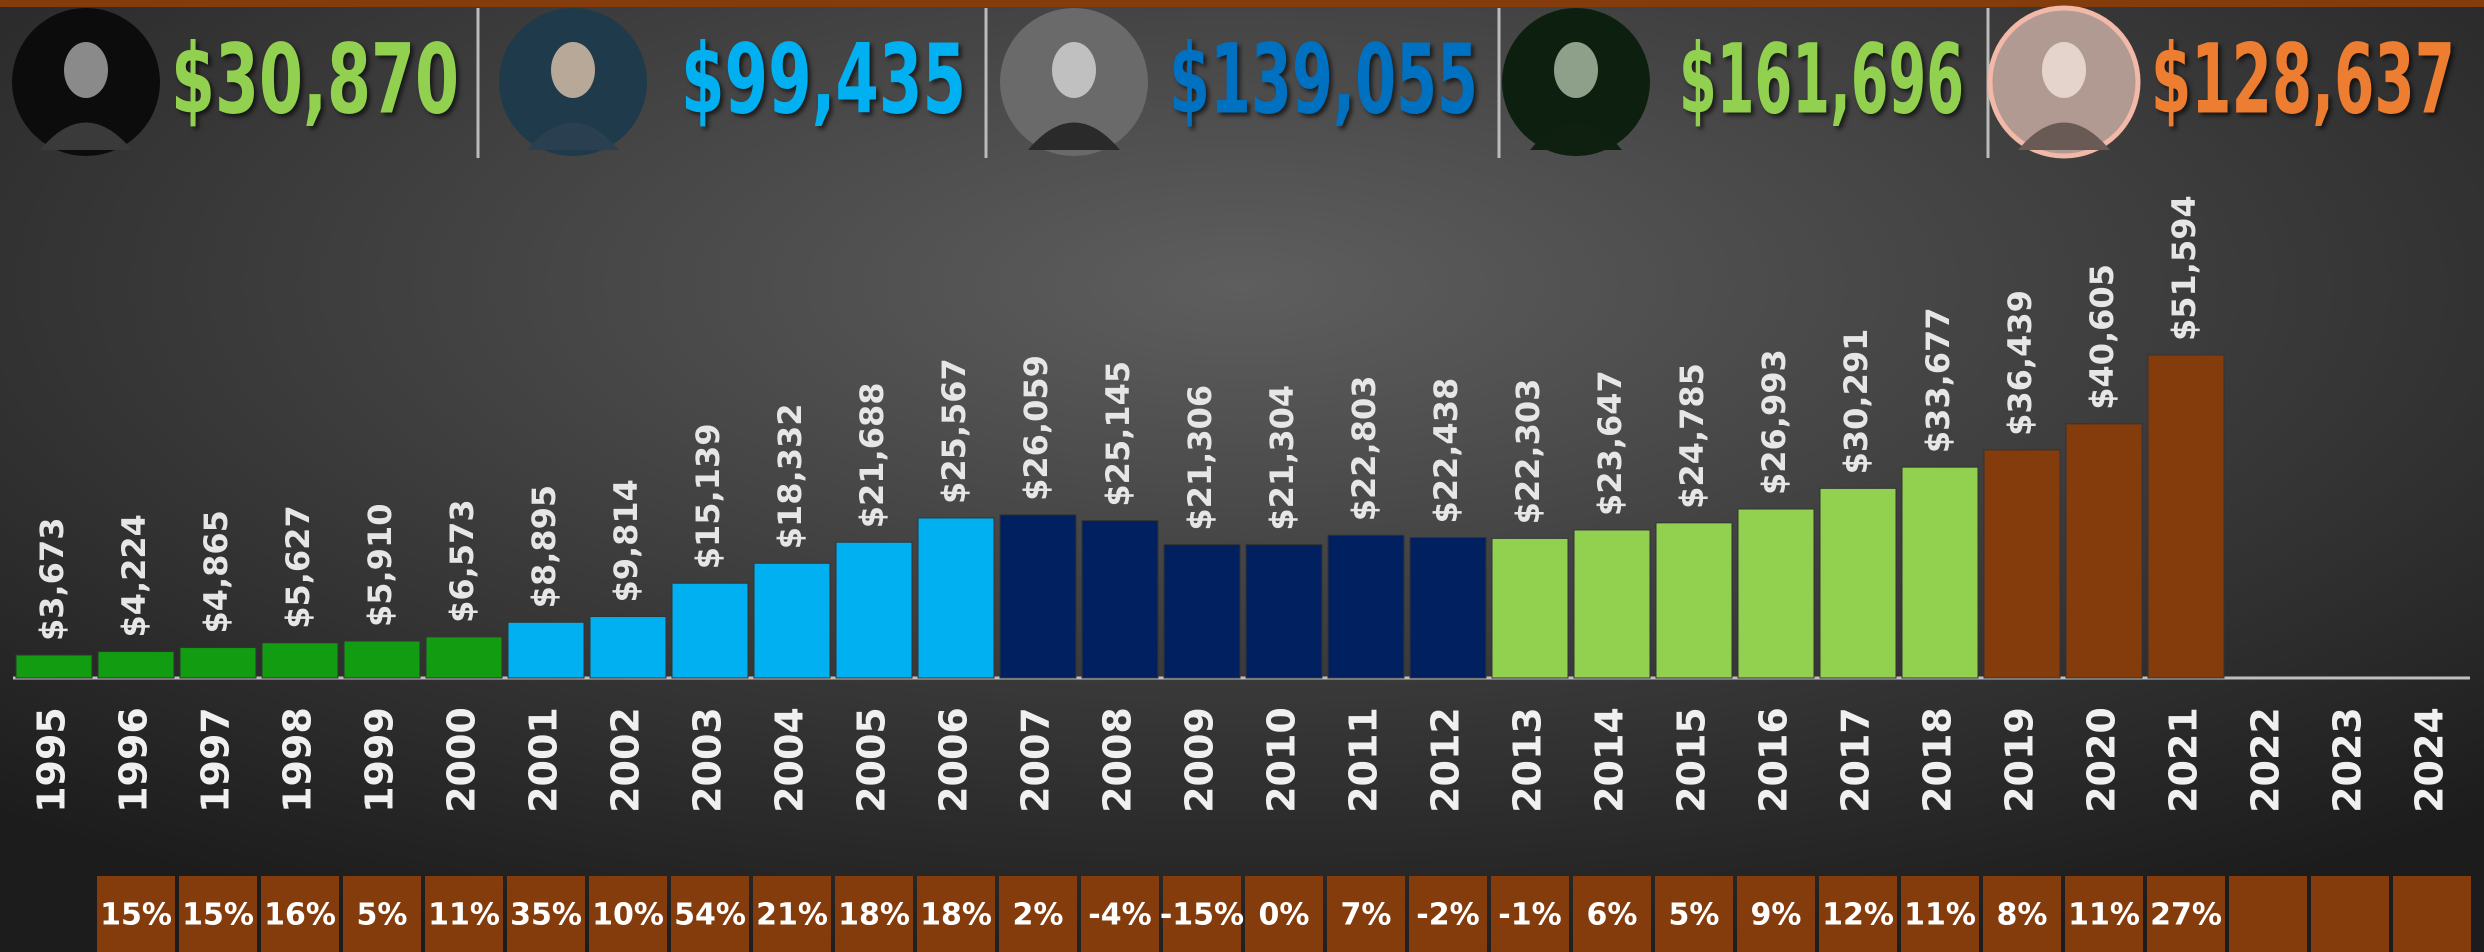 The image size is (2484, 952). What do you see at coordinates (462, 760) in the screenshot?
I see `x-tick-label: 2000` at bounding box center [462, 760].